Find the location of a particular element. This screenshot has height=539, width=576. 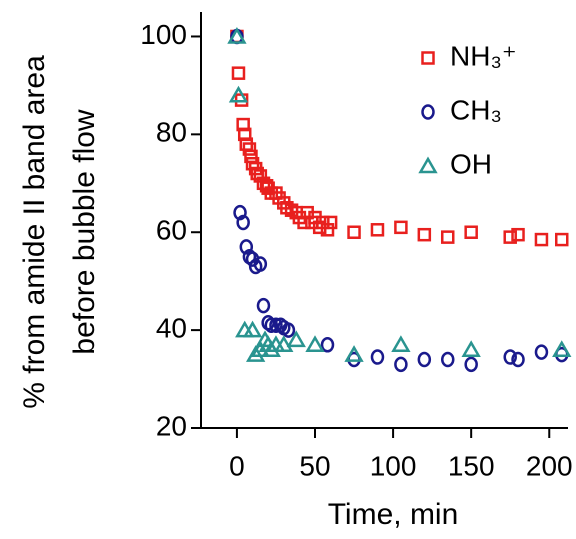

y-tick-label: 20 is located at coordinates (171, 425).